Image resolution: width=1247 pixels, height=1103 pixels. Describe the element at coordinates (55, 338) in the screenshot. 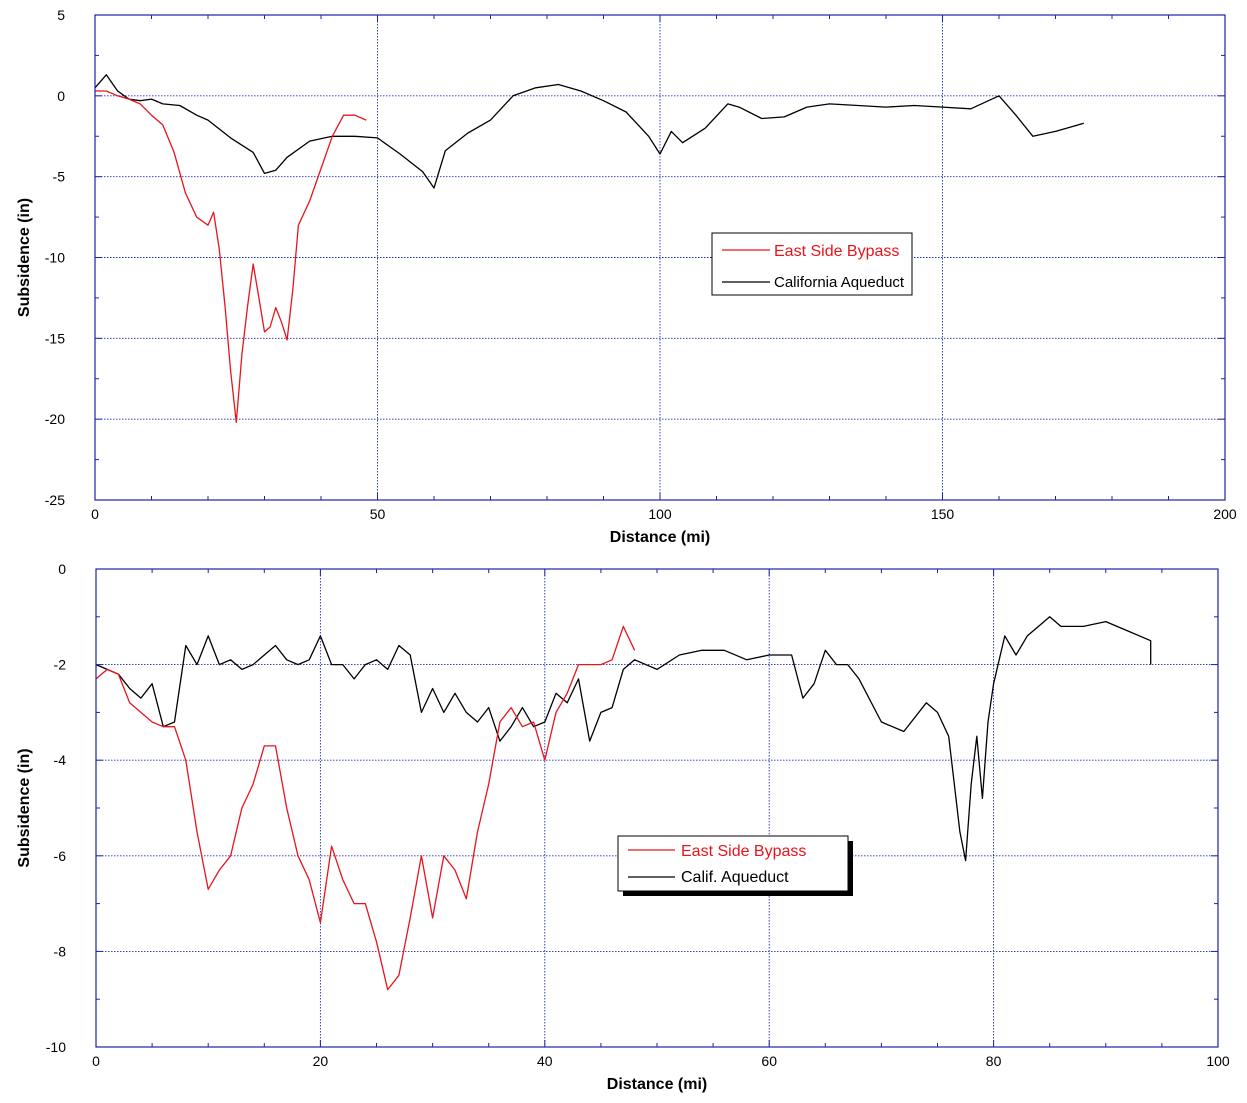

I see `y-tick-label: -15` at that location.